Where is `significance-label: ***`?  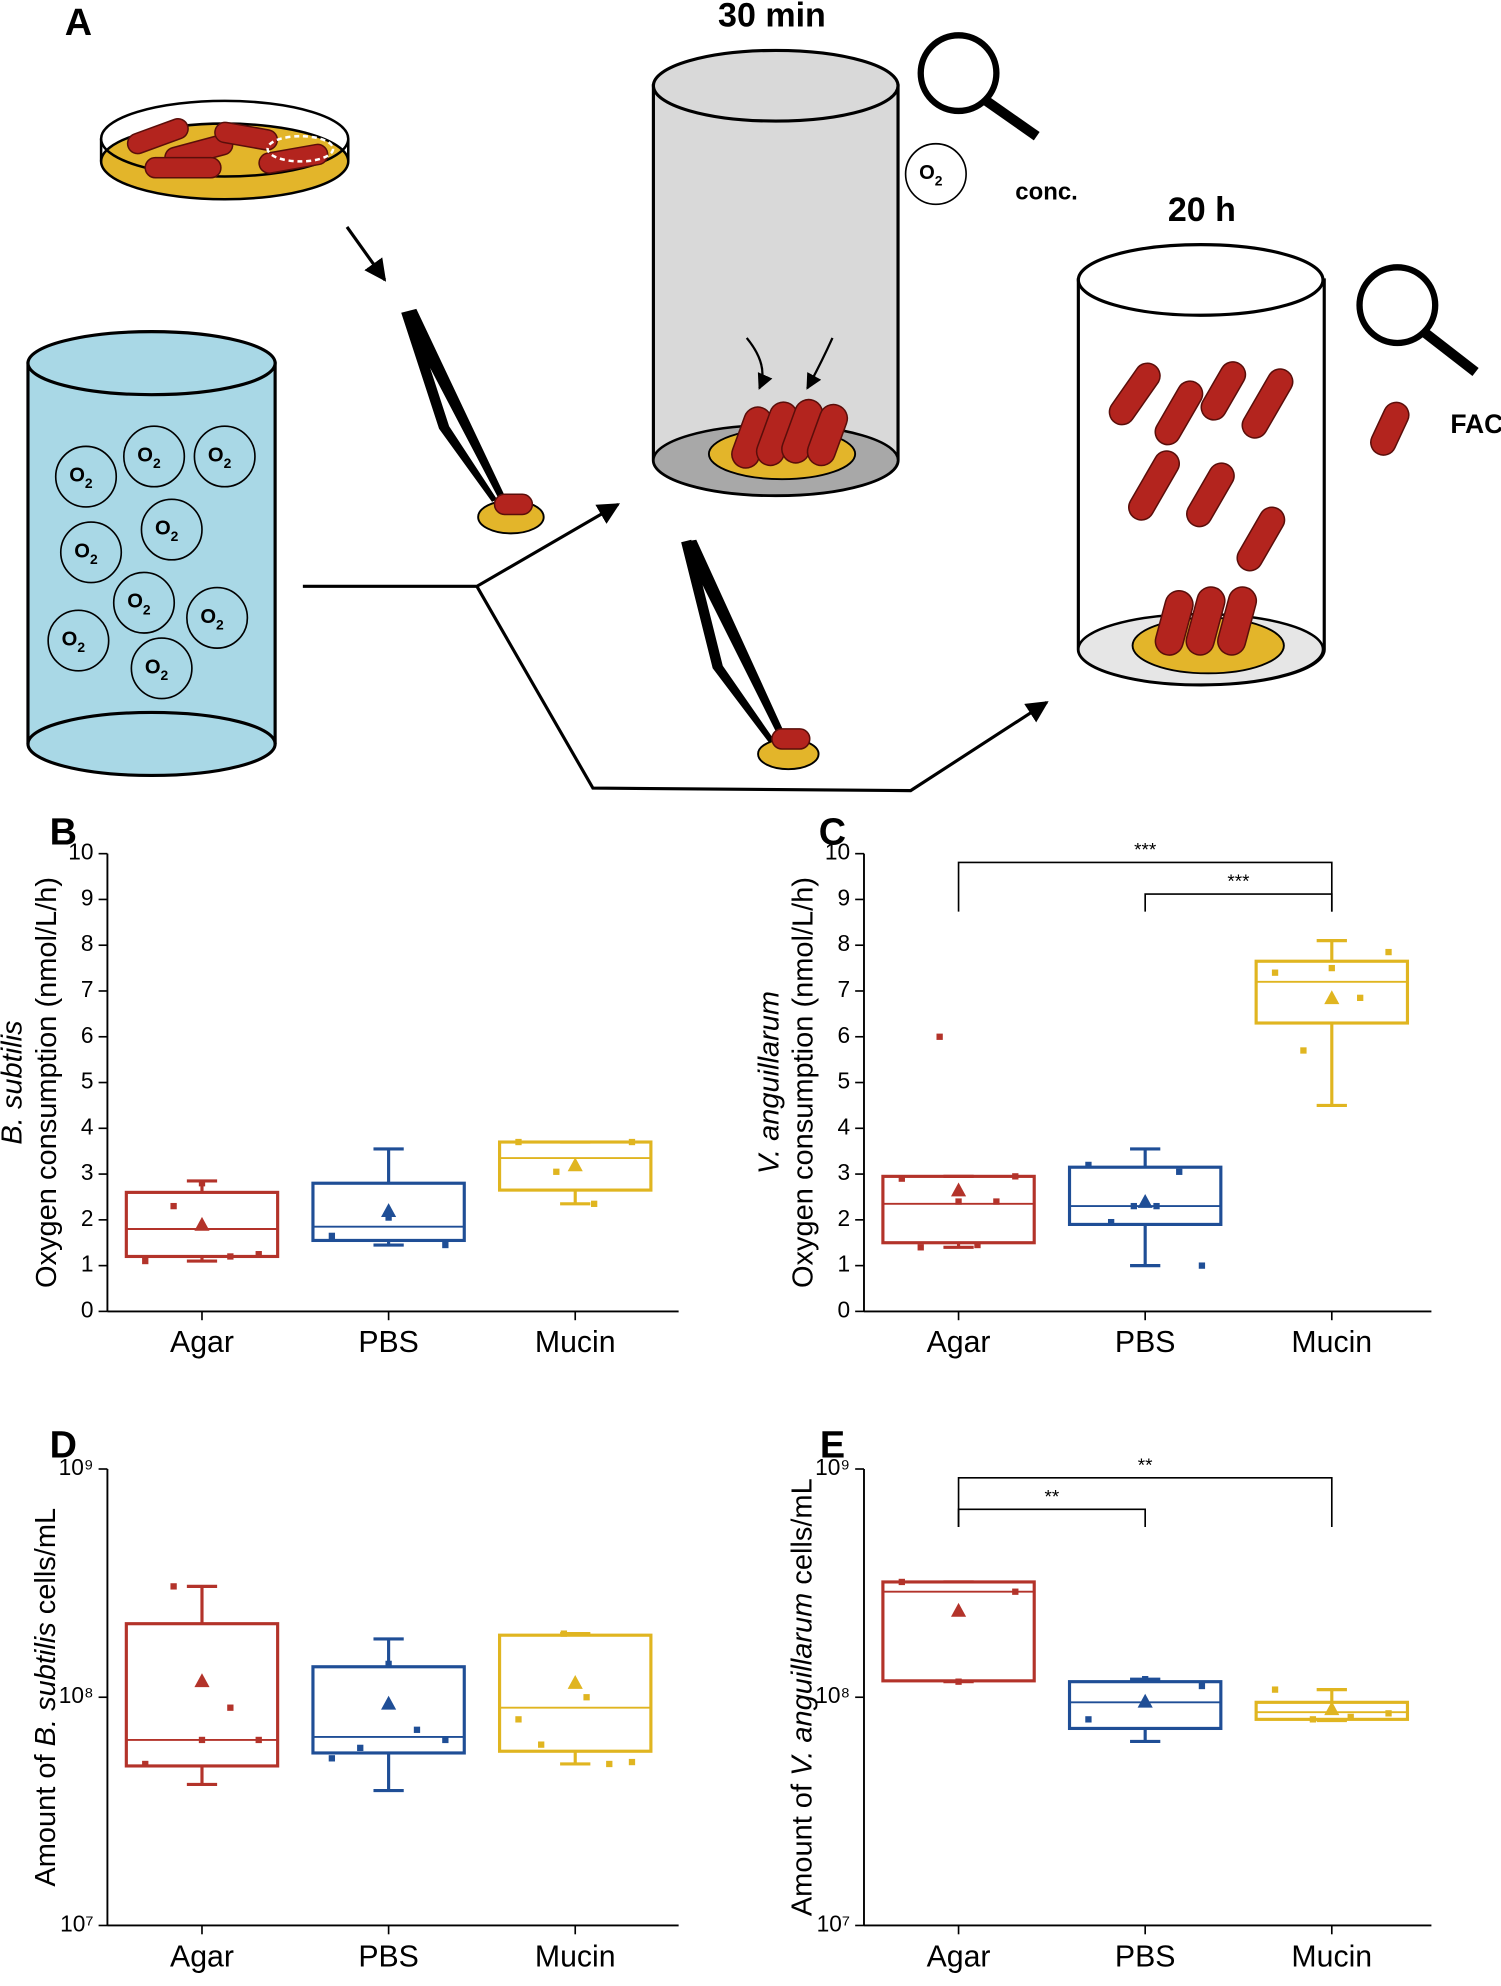
significance-label: *** is located at coordinates (1238, 882).